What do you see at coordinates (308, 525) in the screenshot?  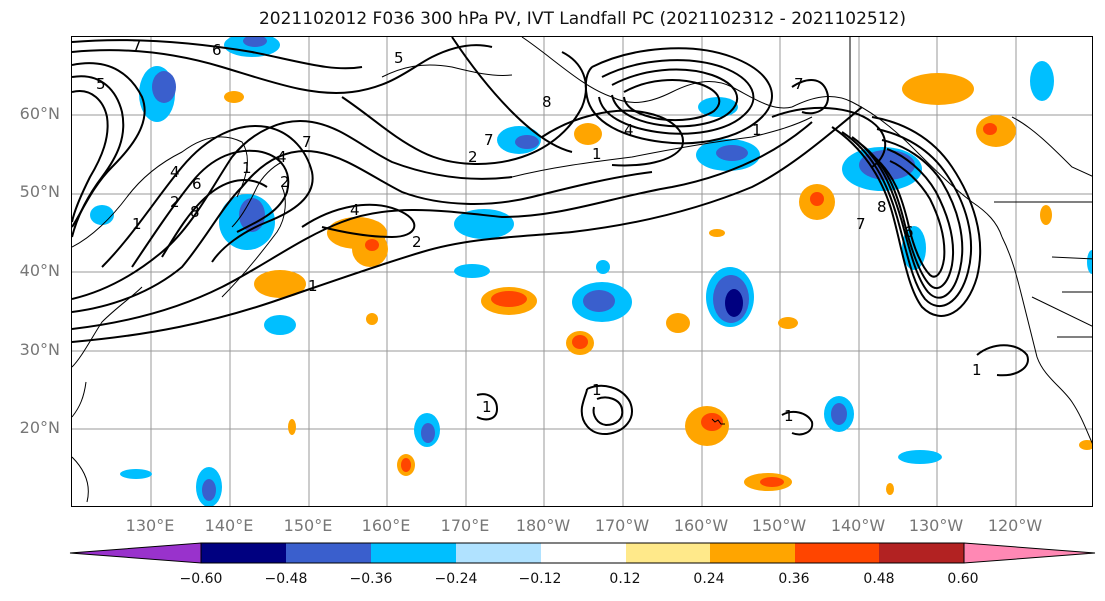 I see `lon-label-150e: 150°E` at bounding box center [308, 525].